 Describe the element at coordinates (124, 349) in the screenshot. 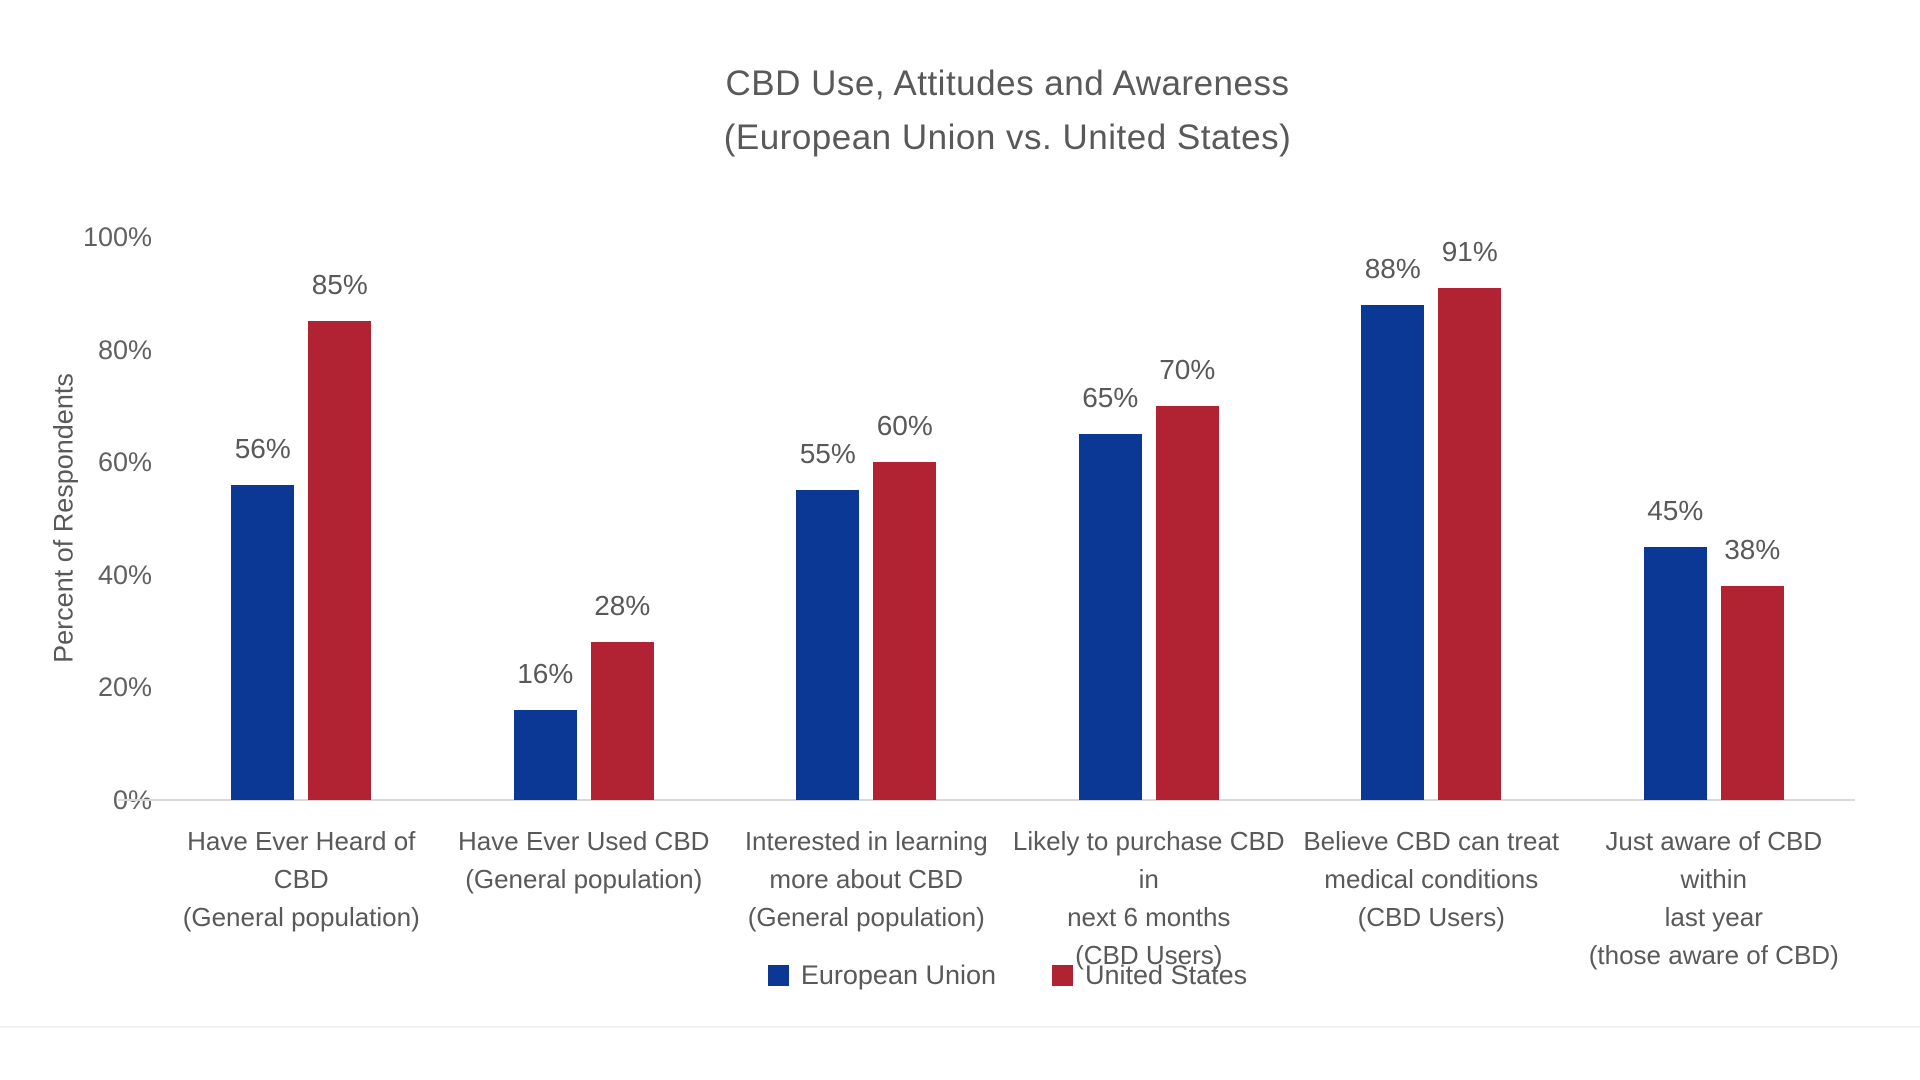

I see `y-tick-label-80: 80%` at that location.